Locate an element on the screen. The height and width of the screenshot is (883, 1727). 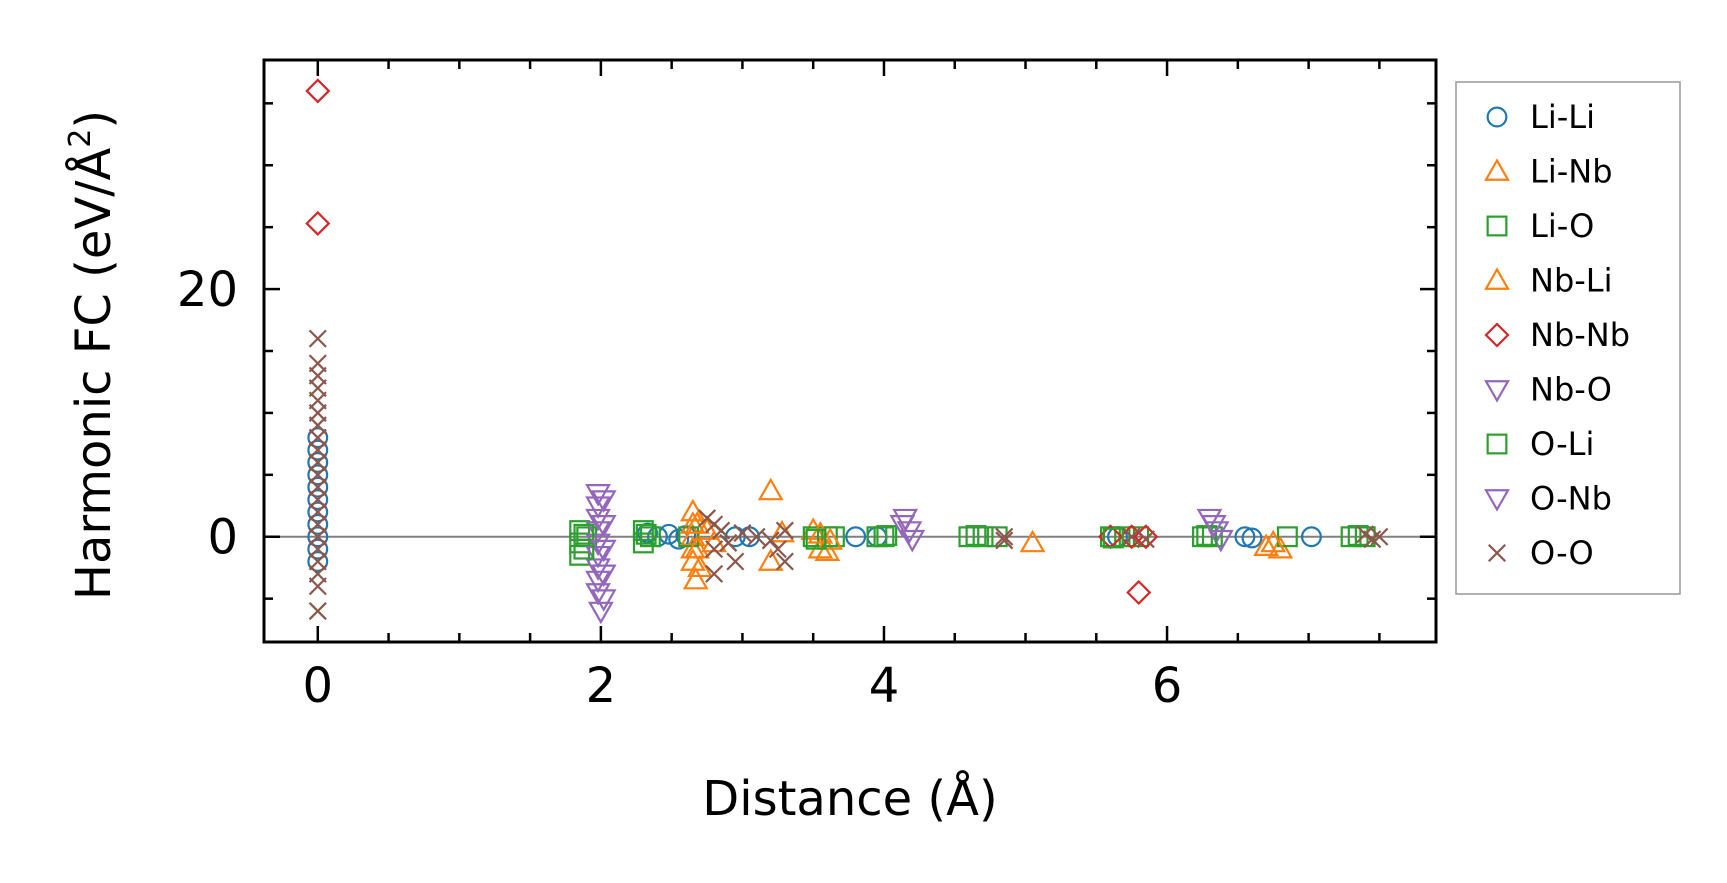
legend-label-nb-o: Nb-O is located at coordinates (1571, 390).